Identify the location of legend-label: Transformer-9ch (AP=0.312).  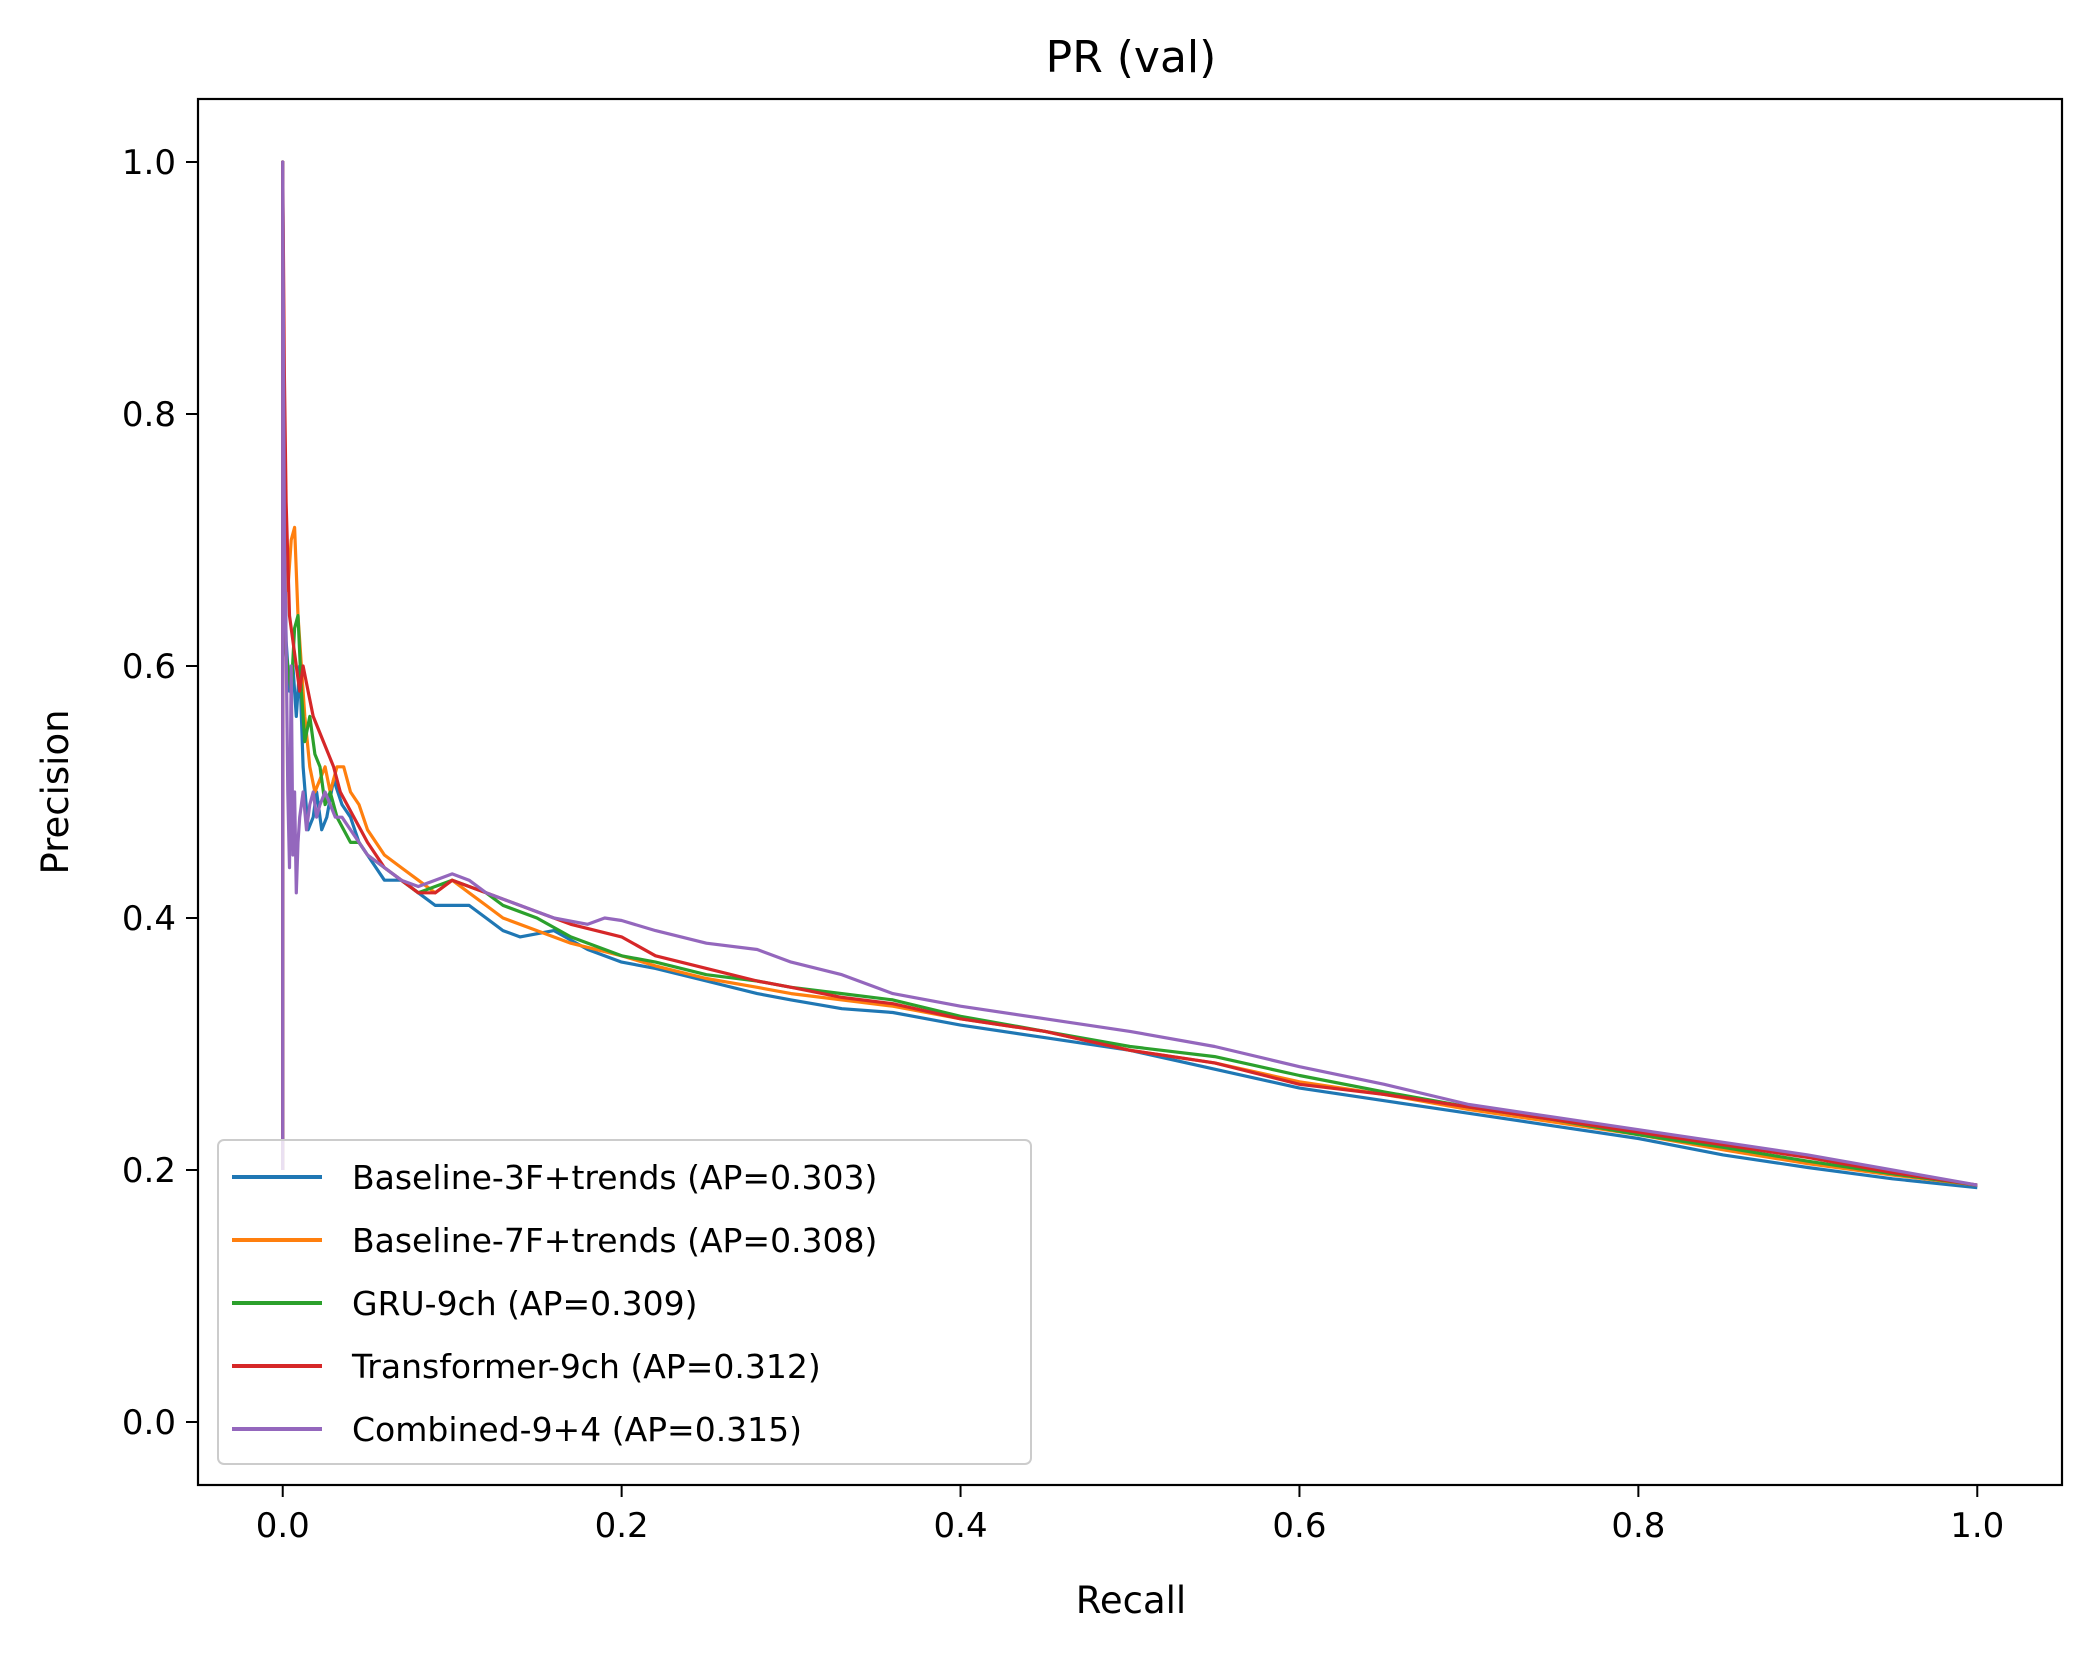
(586, 1366).